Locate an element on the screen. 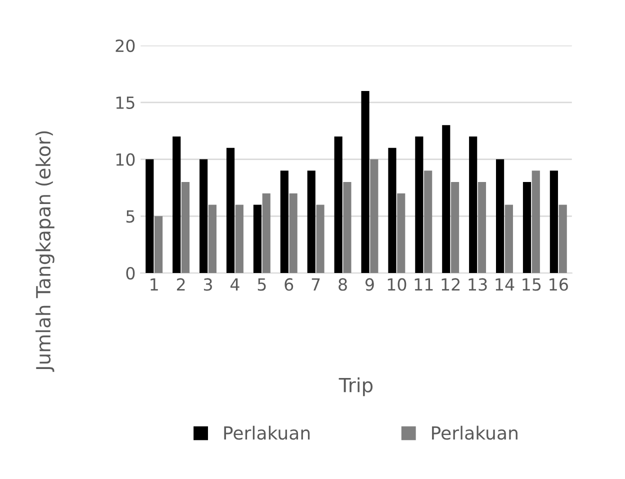  x-tick-label: 14 is located at coordinates (505, 284).